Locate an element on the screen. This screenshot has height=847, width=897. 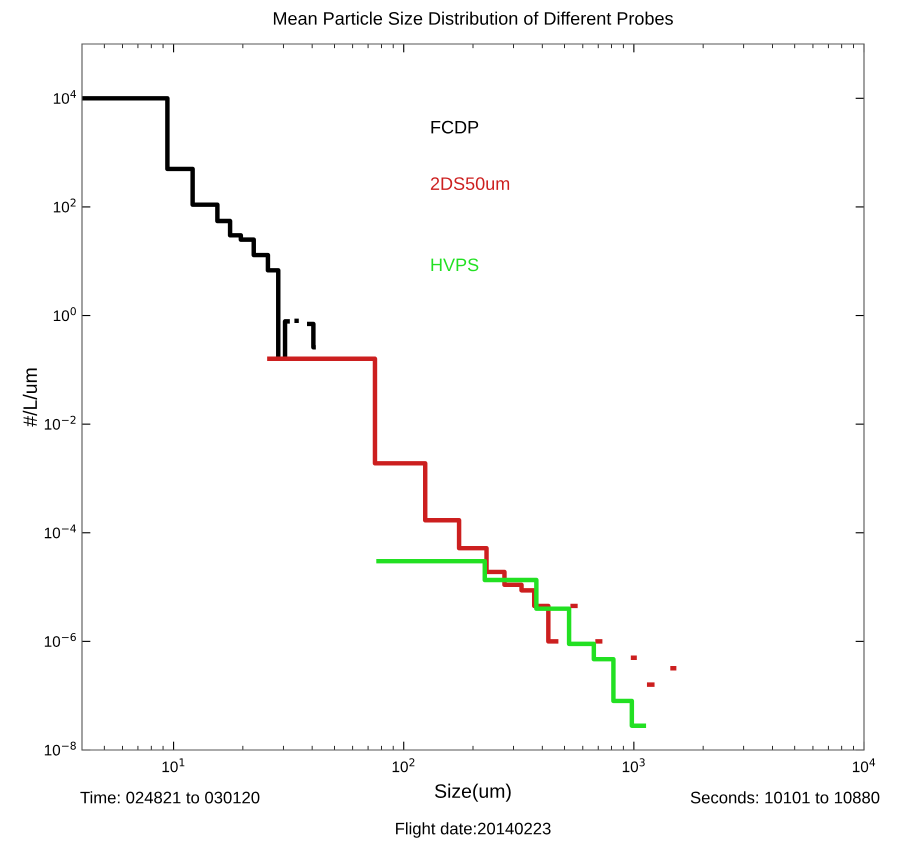
text: Flight date:20140223 is located at coordinates (473, 830).